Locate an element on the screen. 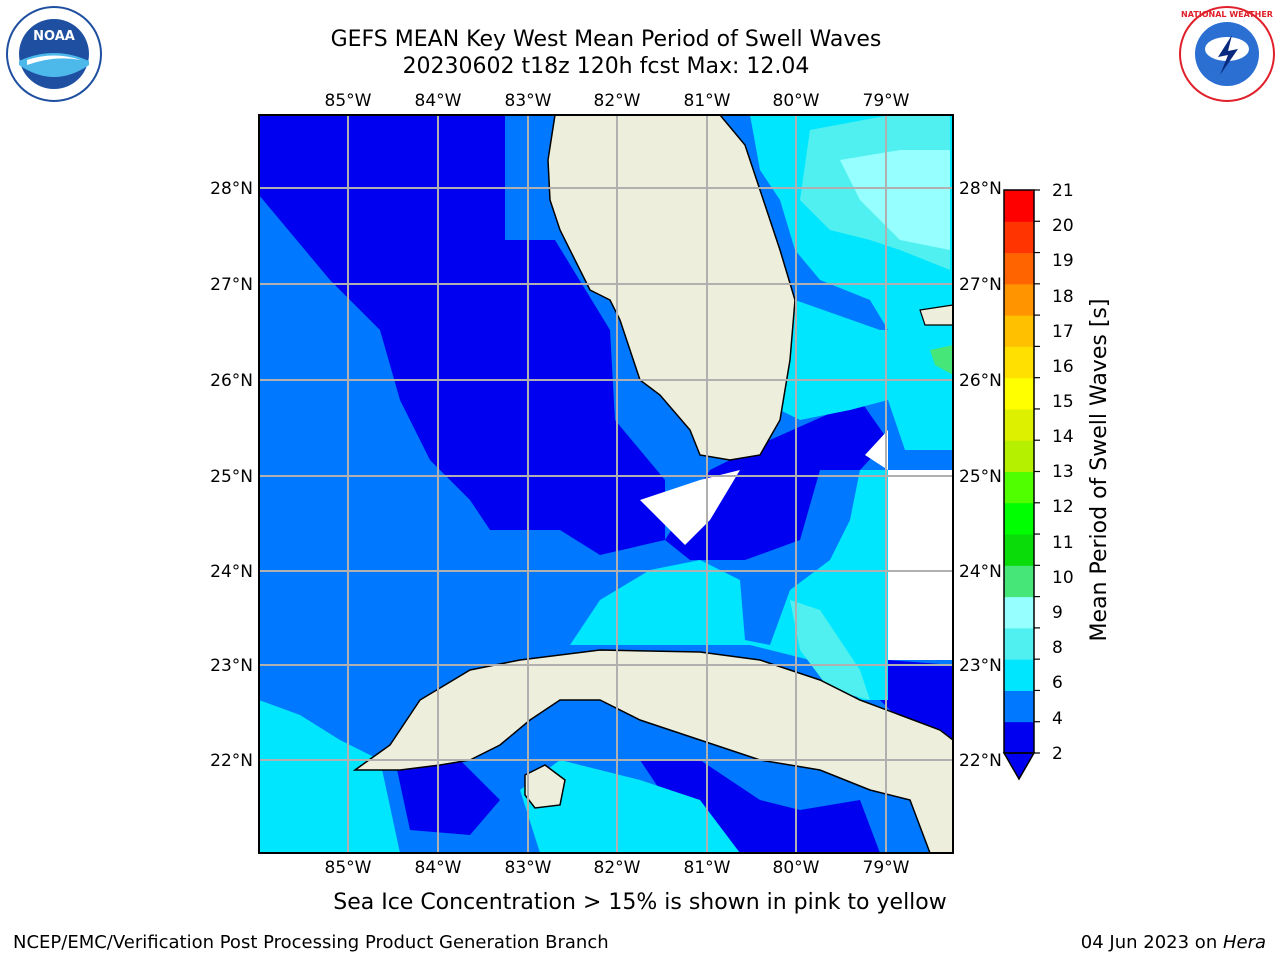  lat-label-left: 22°N is located at coordinates (231, 761).